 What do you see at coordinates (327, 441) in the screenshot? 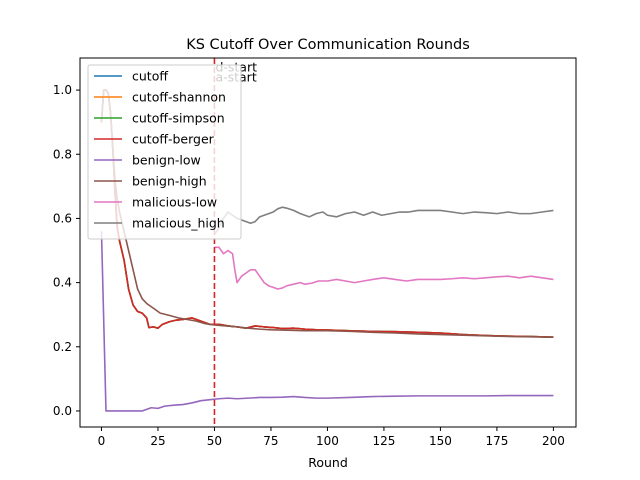
I see `x-tick-label: 100` at bounding box center [327, 441].